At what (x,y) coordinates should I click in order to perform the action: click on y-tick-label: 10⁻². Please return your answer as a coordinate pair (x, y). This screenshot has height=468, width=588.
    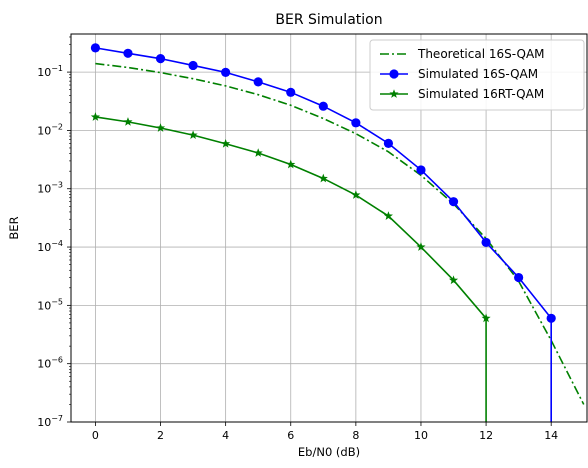
    Looking at the image, I should click on (50, 129).